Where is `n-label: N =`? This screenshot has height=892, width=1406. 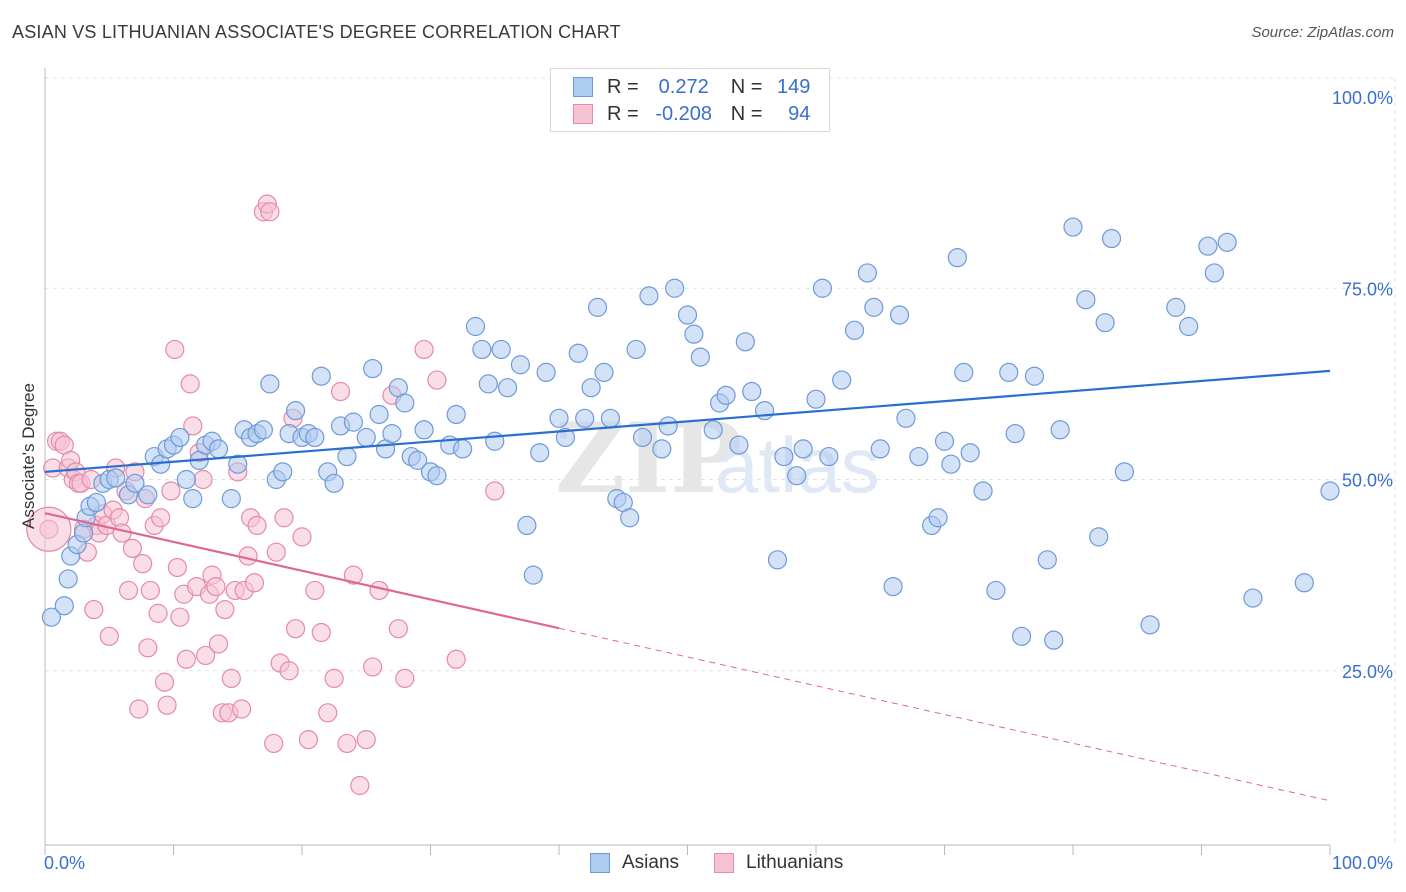 n-label: N = is located at coordinates (746, 113).